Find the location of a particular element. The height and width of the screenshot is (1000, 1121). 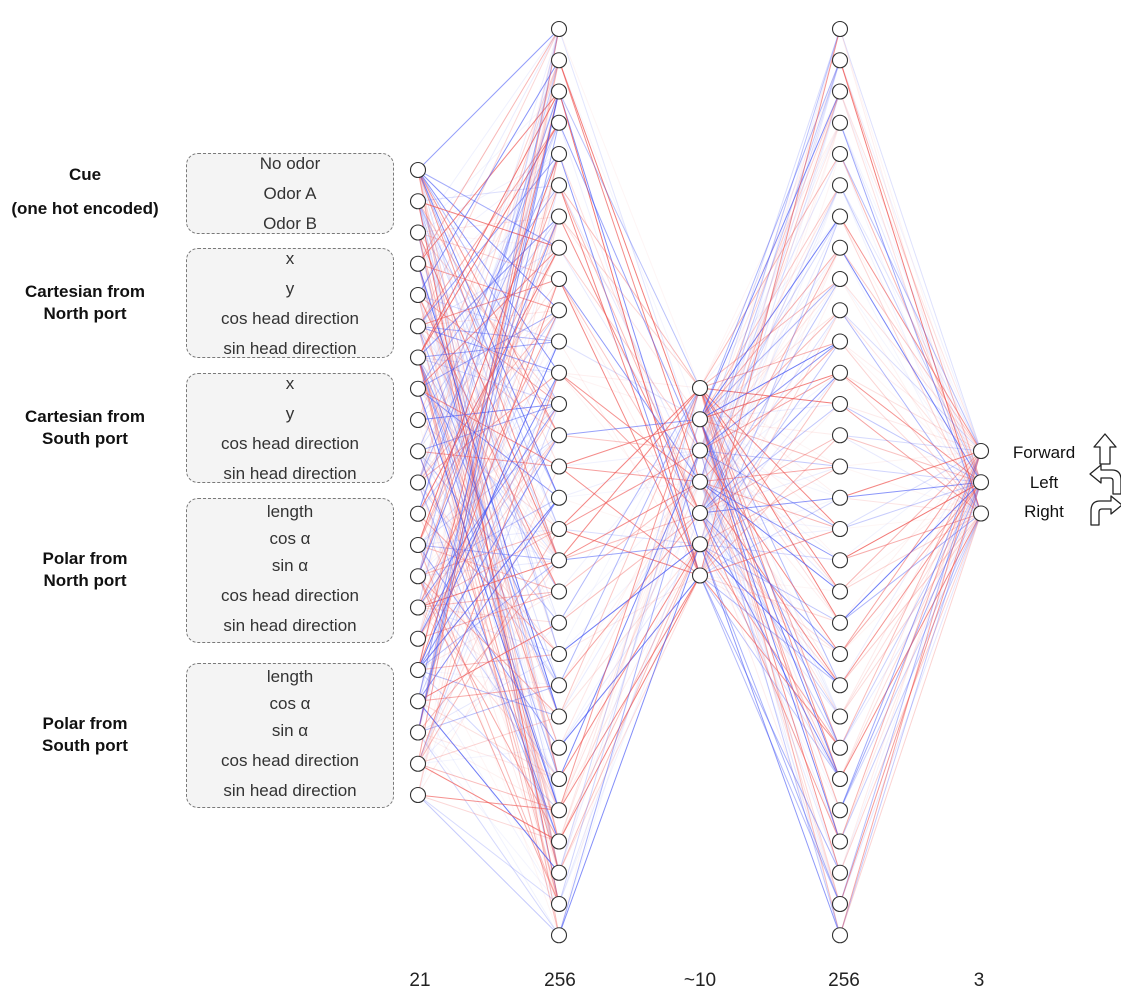

feature-box-cue is located at coordinates (290, 193).